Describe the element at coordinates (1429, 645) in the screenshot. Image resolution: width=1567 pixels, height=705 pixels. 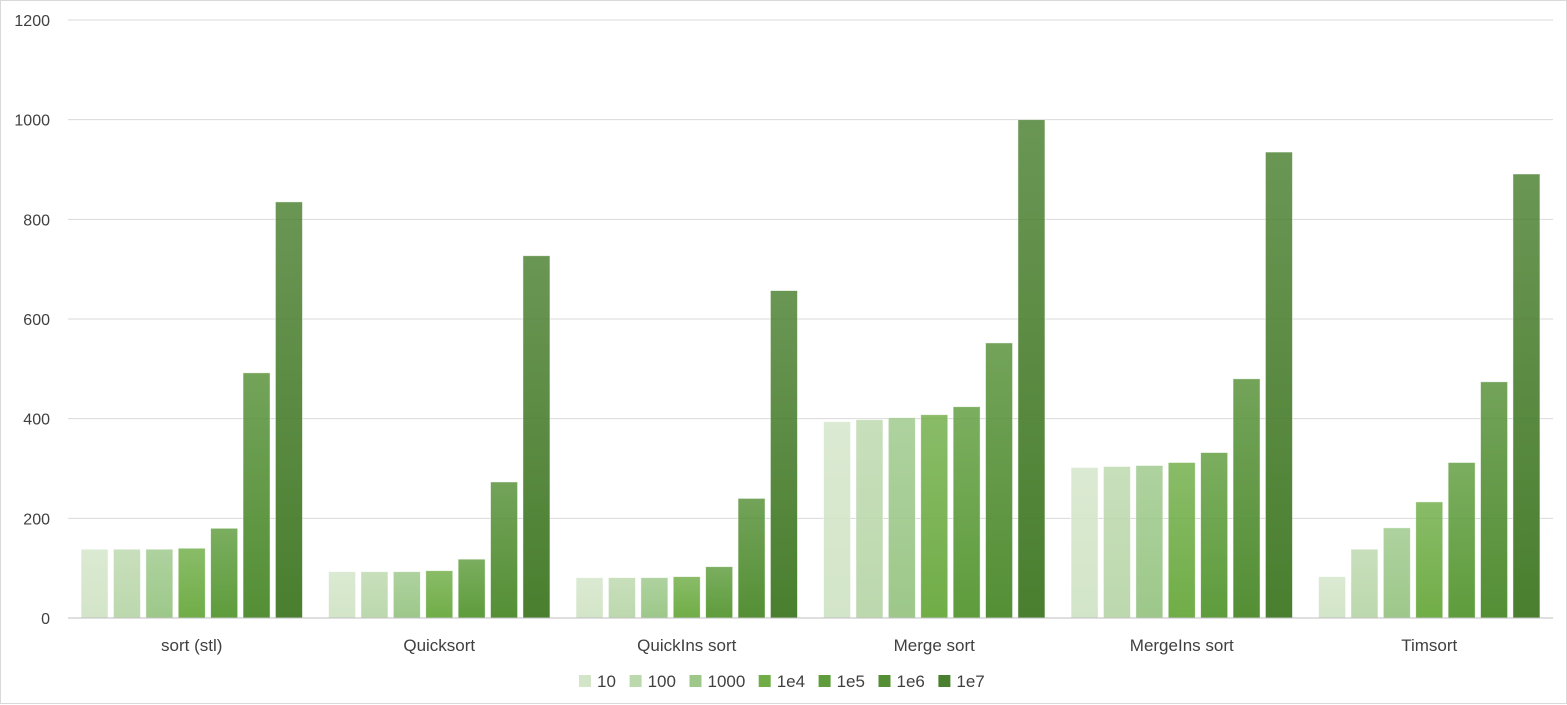
I see `category-label: Timsort` at that location.